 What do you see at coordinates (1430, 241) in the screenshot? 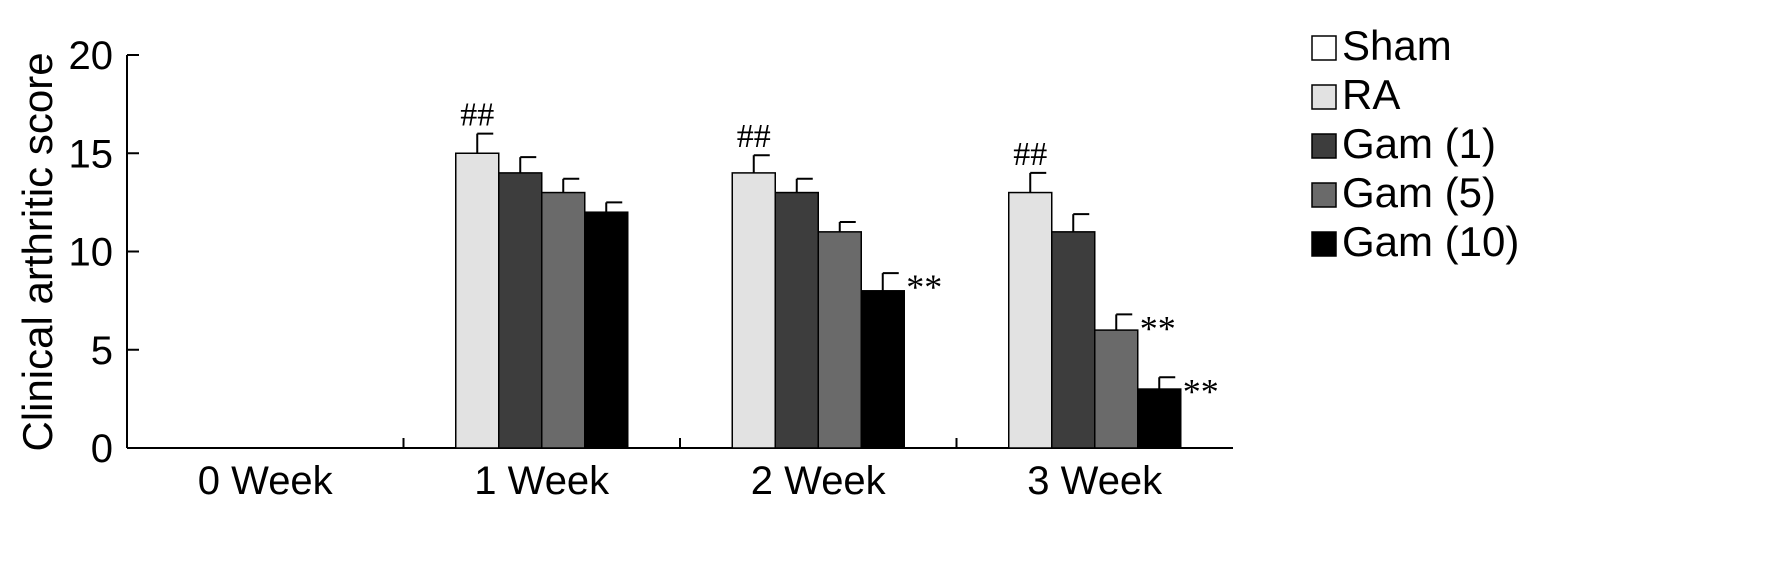
I see `legend-label: Gam (10)` at bounding box center [1430, 241].